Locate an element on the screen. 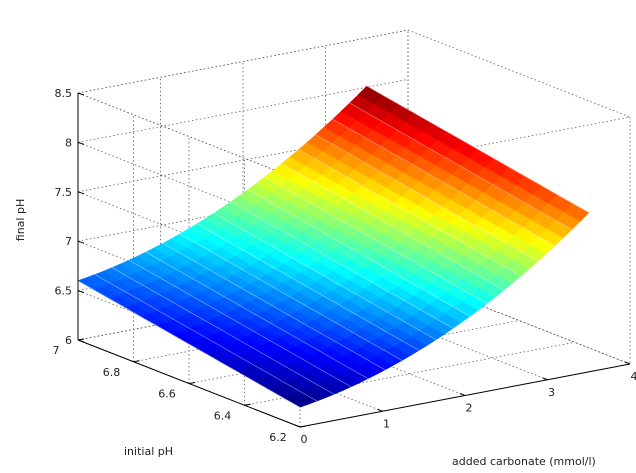  x-tick-label: 1 is located at coordinates (386, 423).